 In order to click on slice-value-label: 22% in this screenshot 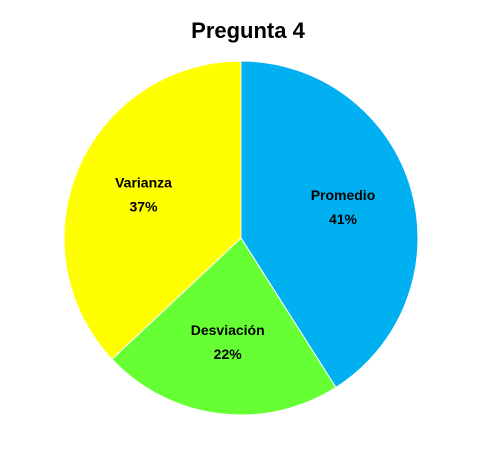, I will do `click(228, 354)`.